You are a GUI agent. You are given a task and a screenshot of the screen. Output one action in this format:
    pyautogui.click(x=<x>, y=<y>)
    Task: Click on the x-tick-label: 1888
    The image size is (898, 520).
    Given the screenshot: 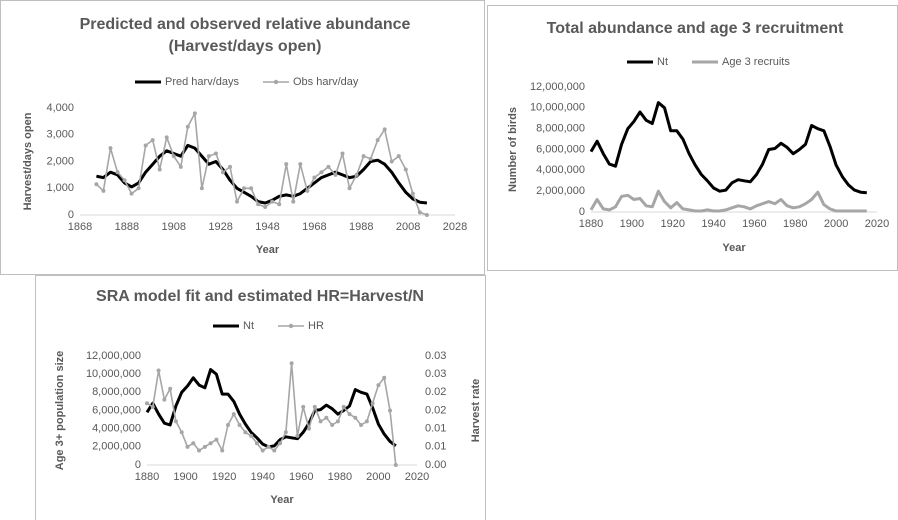 What is the action you would take?
    pyautogui.click(x=127, y=227)
    